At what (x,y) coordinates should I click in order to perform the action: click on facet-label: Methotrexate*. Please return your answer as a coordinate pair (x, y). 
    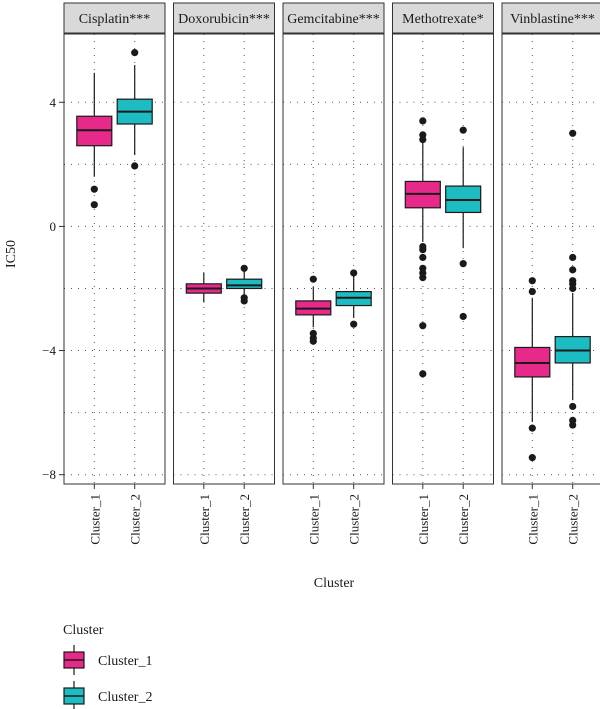
    Looking at the image, I should click on (443, 19).